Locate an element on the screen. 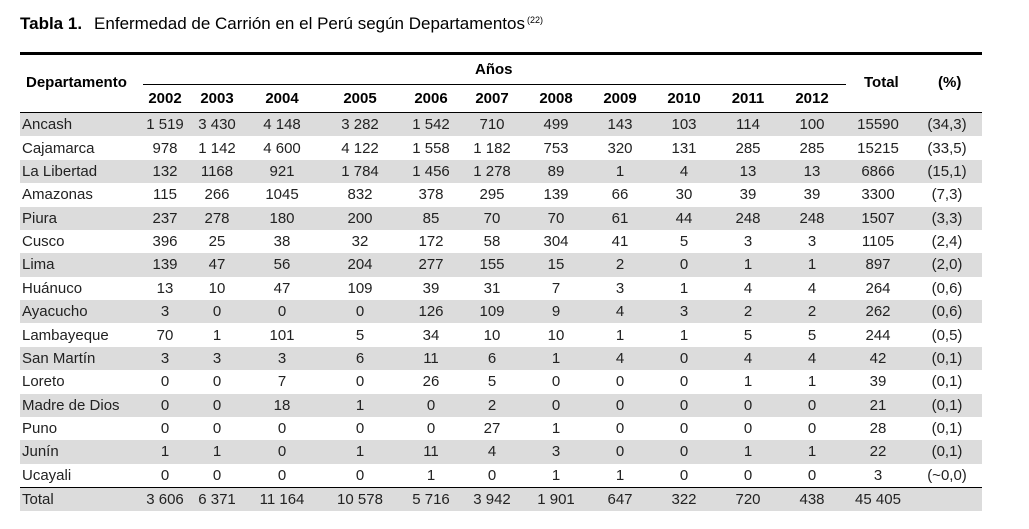 This screenshot has height=529, width=1029. year-value-cell: 237 is located at coordinates (165, 218).